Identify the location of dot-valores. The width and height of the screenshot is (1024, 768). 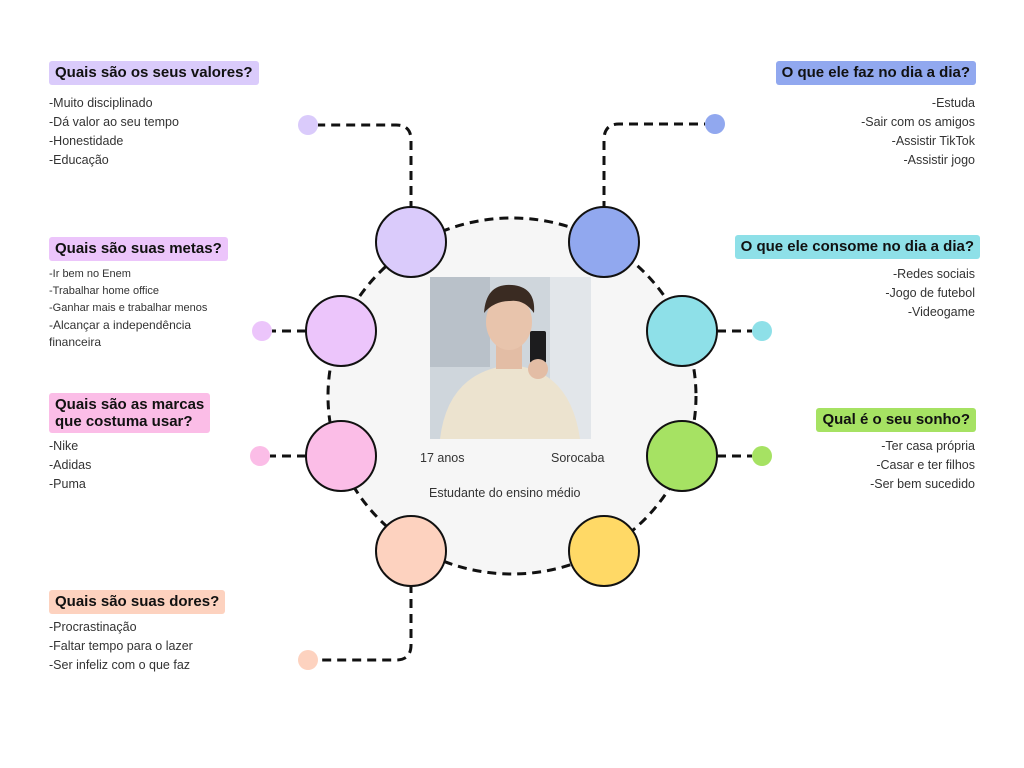
(308, 125).